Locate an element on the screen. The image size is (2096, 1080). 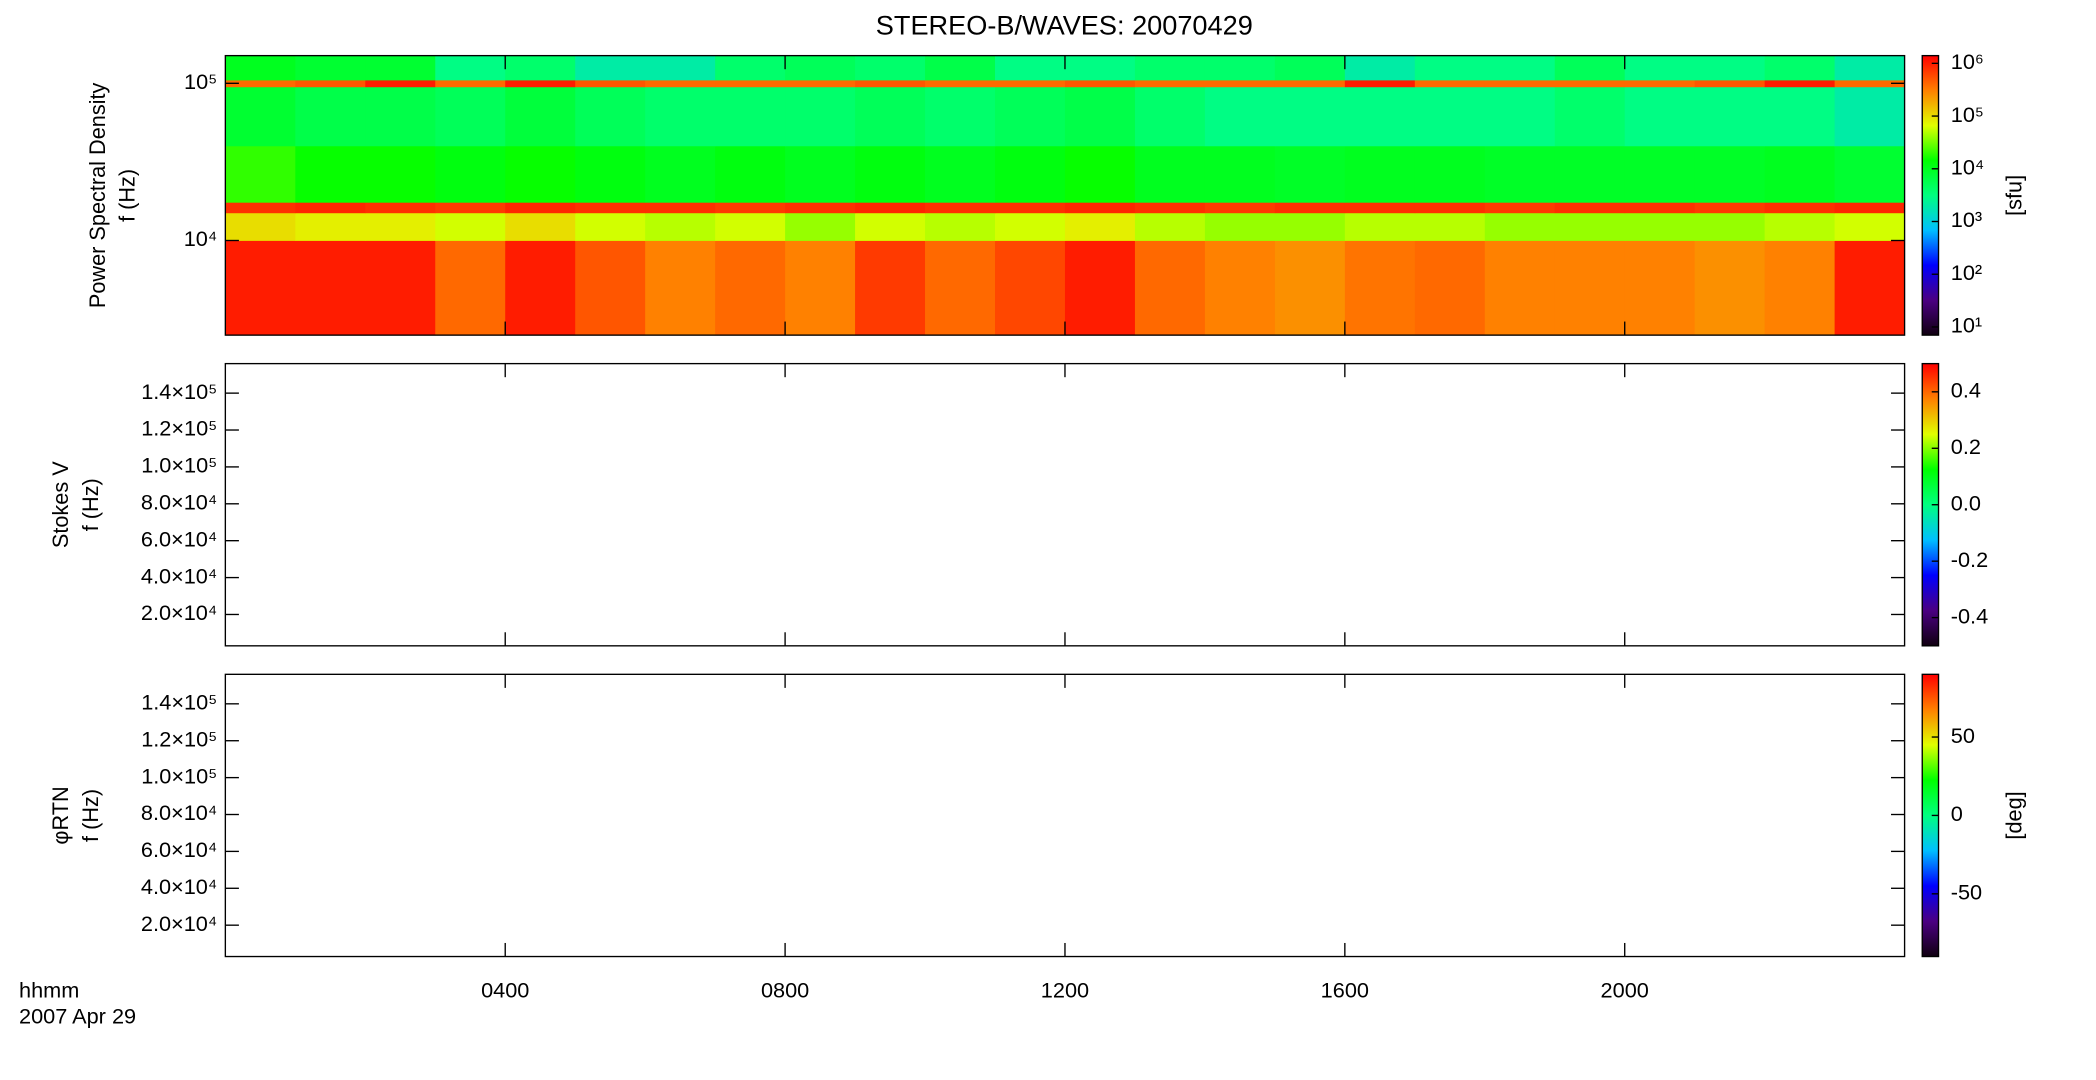
colorbar-tick-label: 0.0 is located at coordinates (1966, 502).